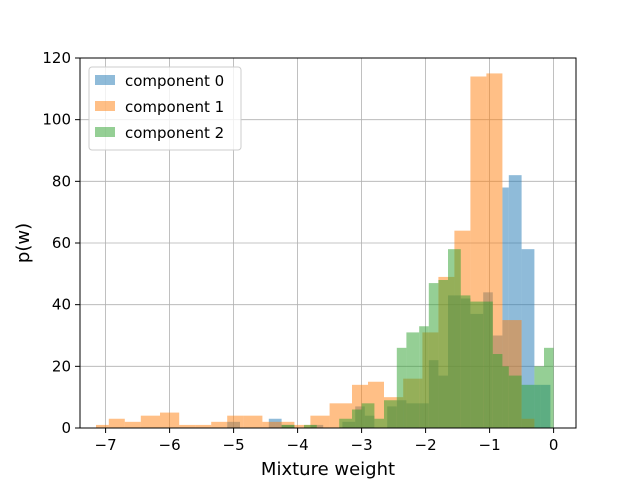 The image size is (640, 480). I want to click on legend-entry-0: component 0, so click(174, 81).